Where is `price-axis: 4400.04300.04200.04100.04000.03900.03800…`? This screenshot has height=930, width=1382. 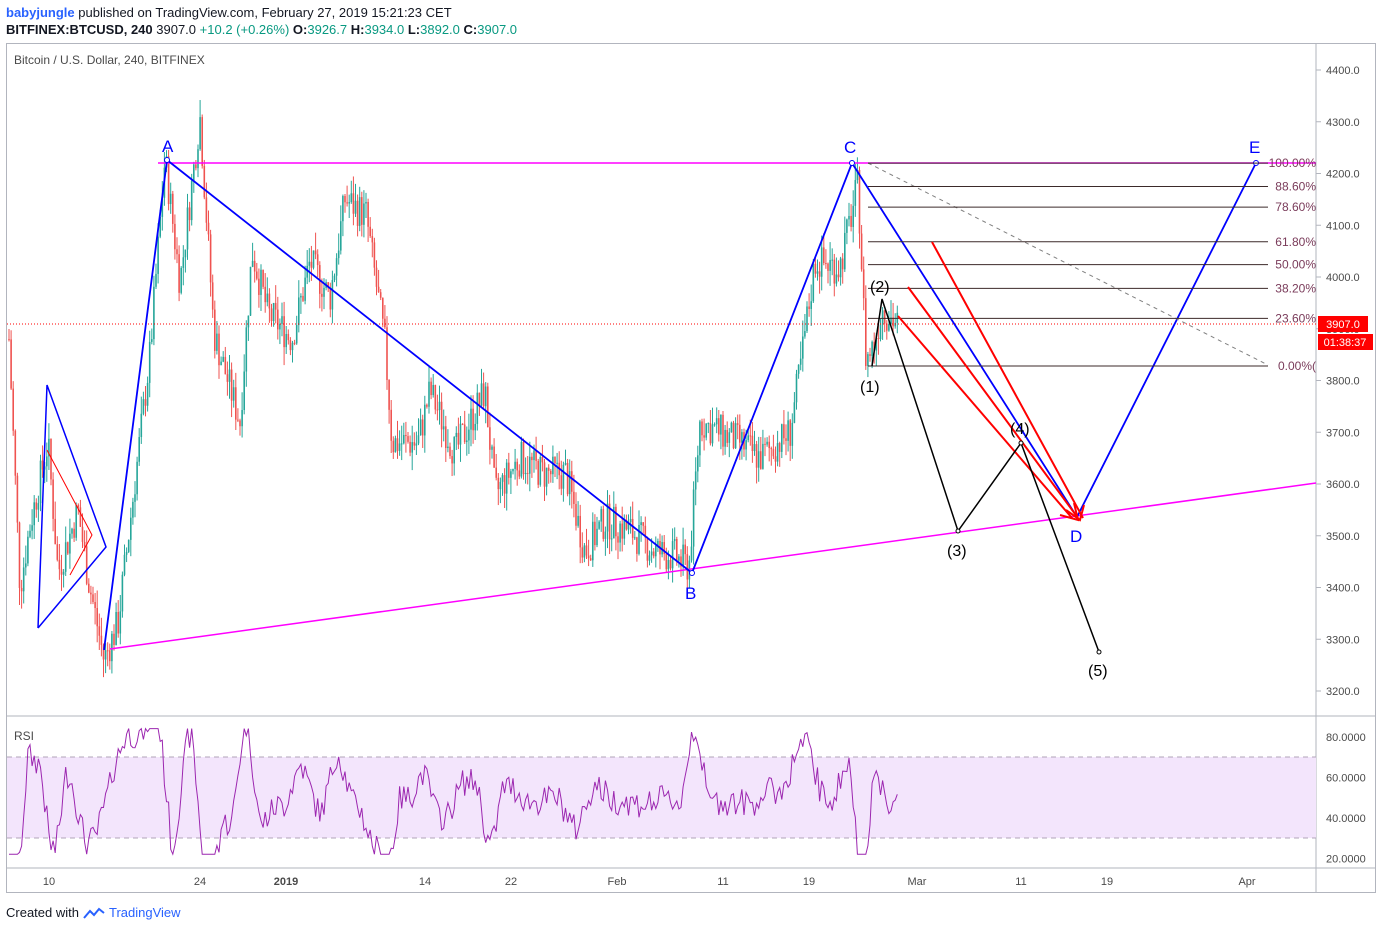
price-axis: 4400.04300.04200.04100.04000.03900.03800… is located at coordinates (1338, 381).